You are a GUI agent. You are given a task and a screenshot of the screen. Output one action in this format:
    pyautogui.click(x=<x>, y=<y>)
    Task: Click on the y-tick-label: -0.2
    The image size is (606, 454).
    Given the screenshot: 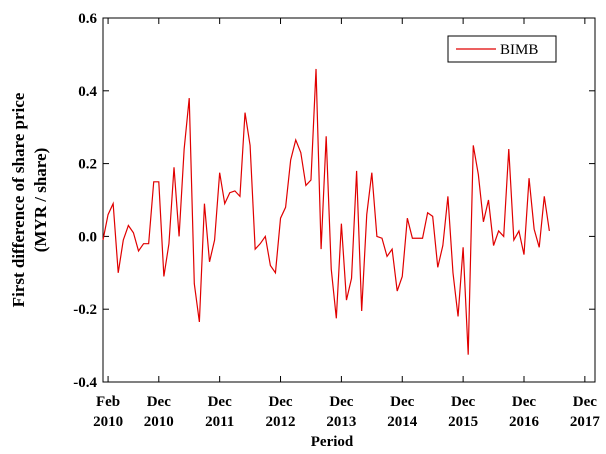 What is the action you would take?
    pyautogui.click(x=85, y=310)
    